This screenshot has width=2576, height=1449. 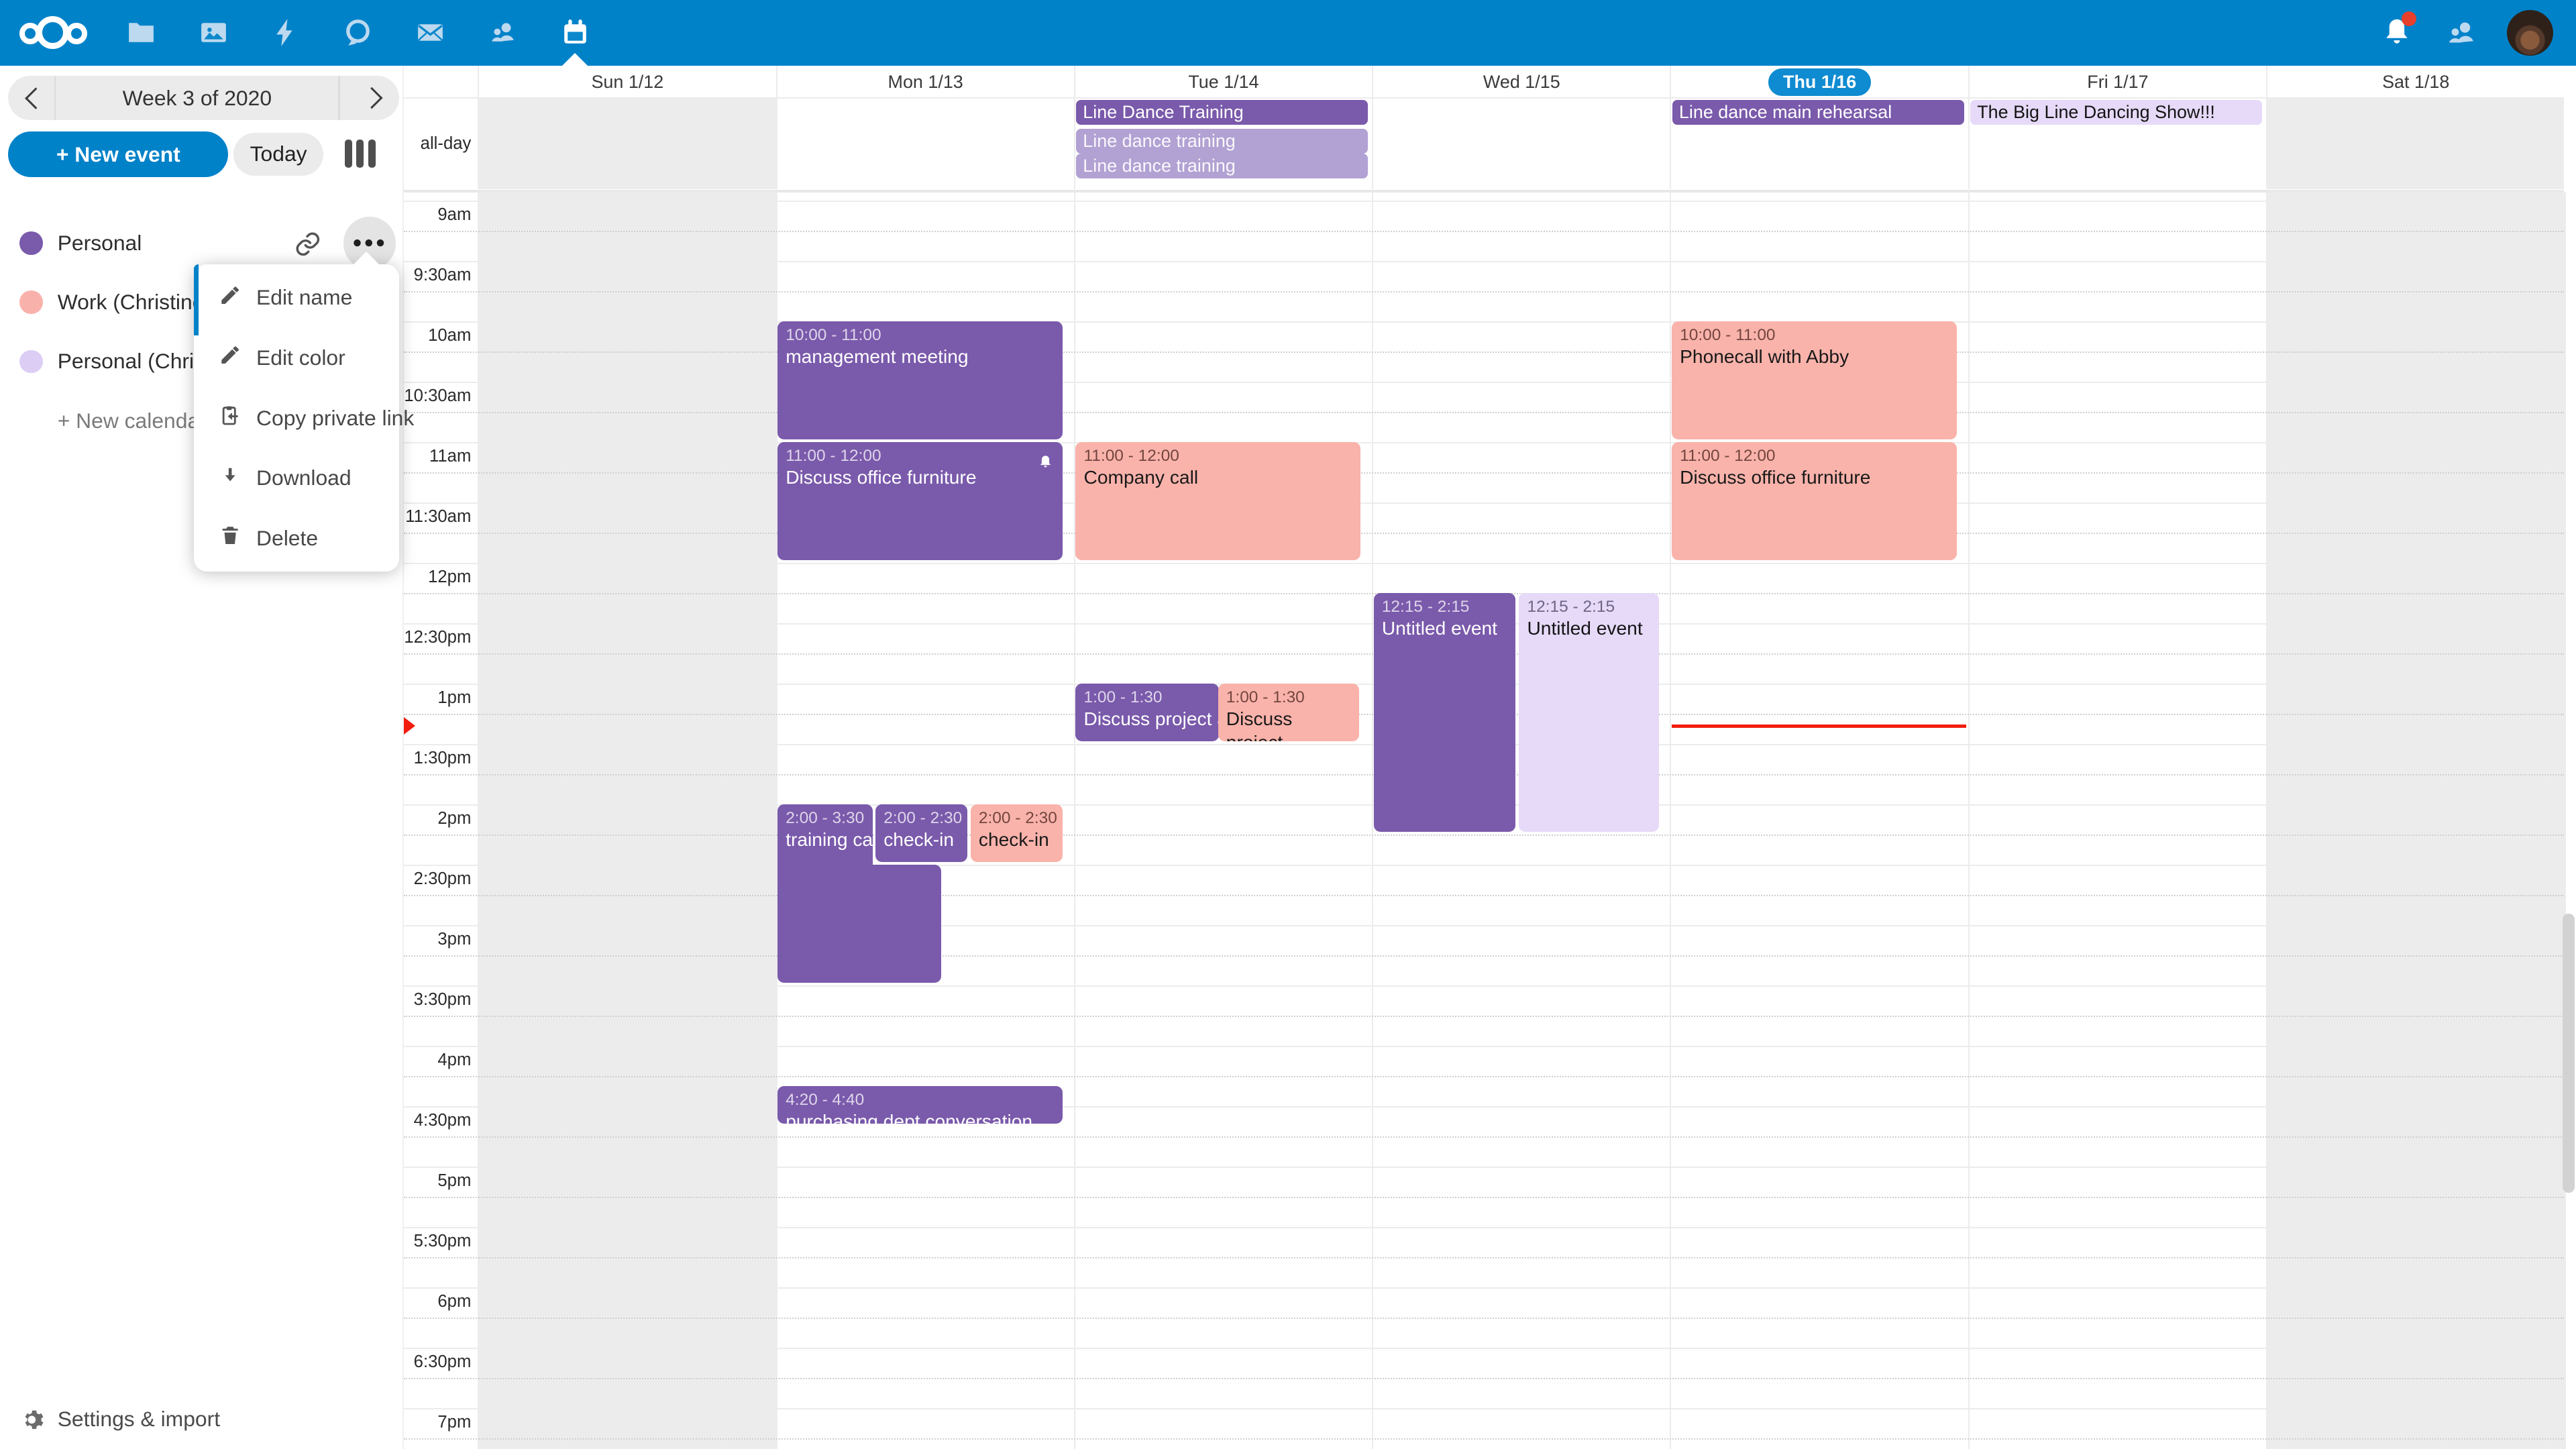 I want to click on copy-link-icon, so click(x=308, y=244).